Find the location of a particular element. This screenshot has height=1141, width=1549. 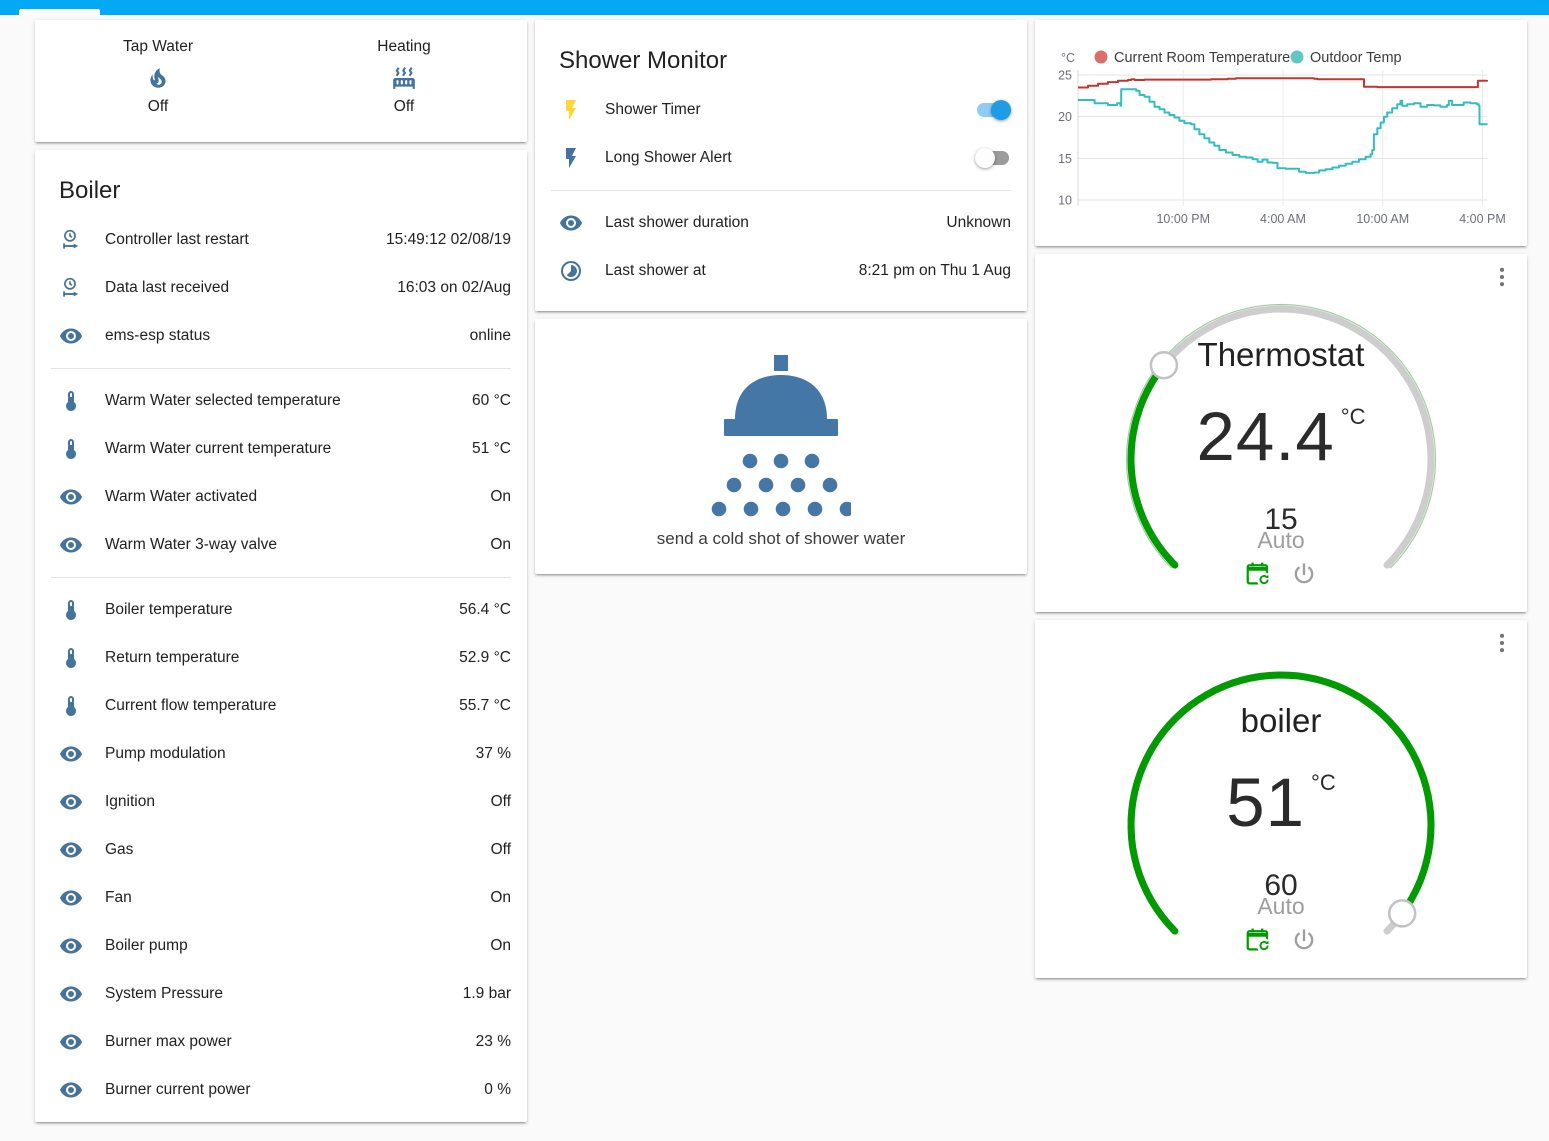

legend-label: Outdoor Temp is located at coordinates (1356, 58).